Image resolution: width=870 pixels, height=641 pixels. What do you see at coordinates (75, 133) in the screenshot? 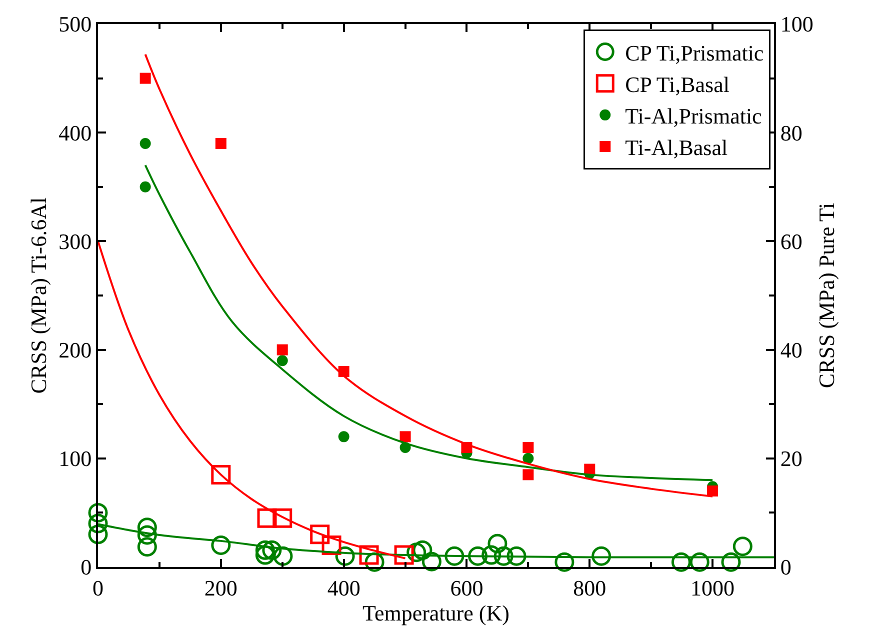
I see `y-tick-label: 400` at bounding box center [75, 133].